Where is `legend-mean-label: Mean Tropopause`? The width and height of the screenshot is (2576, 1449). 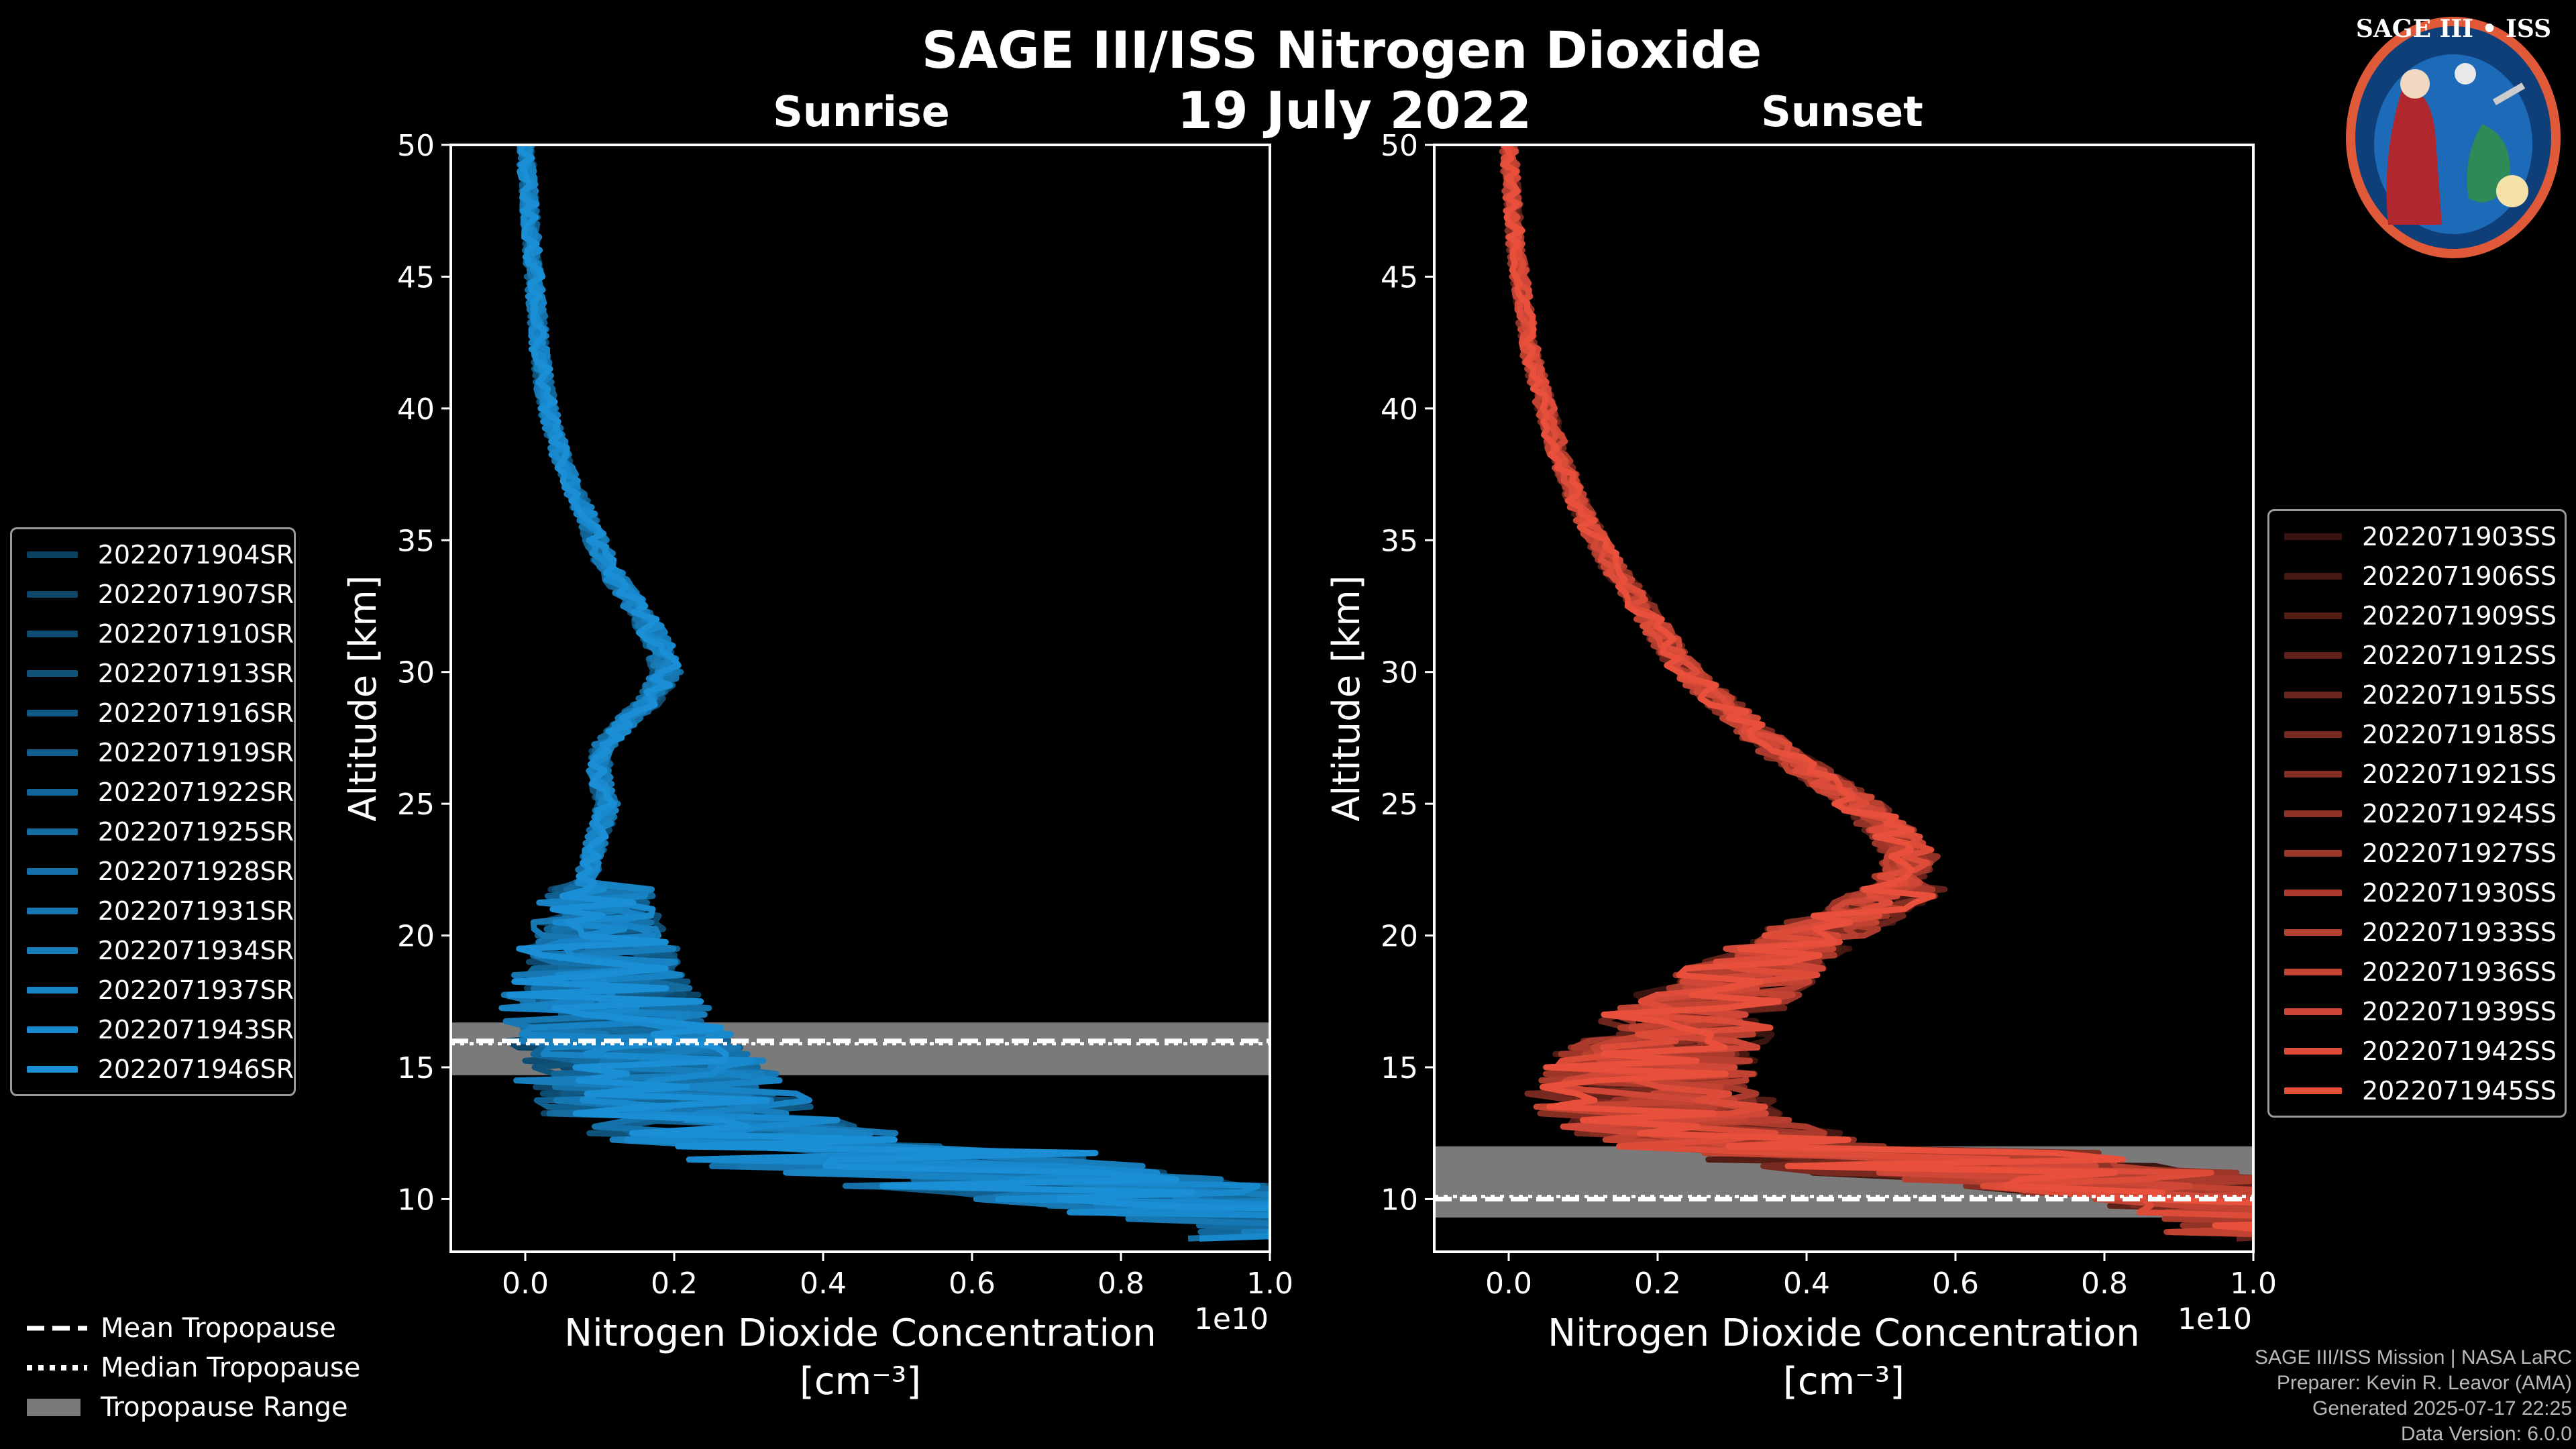
legend-mean-label: Mean Tropopause is located at coordinates (218, 1328).